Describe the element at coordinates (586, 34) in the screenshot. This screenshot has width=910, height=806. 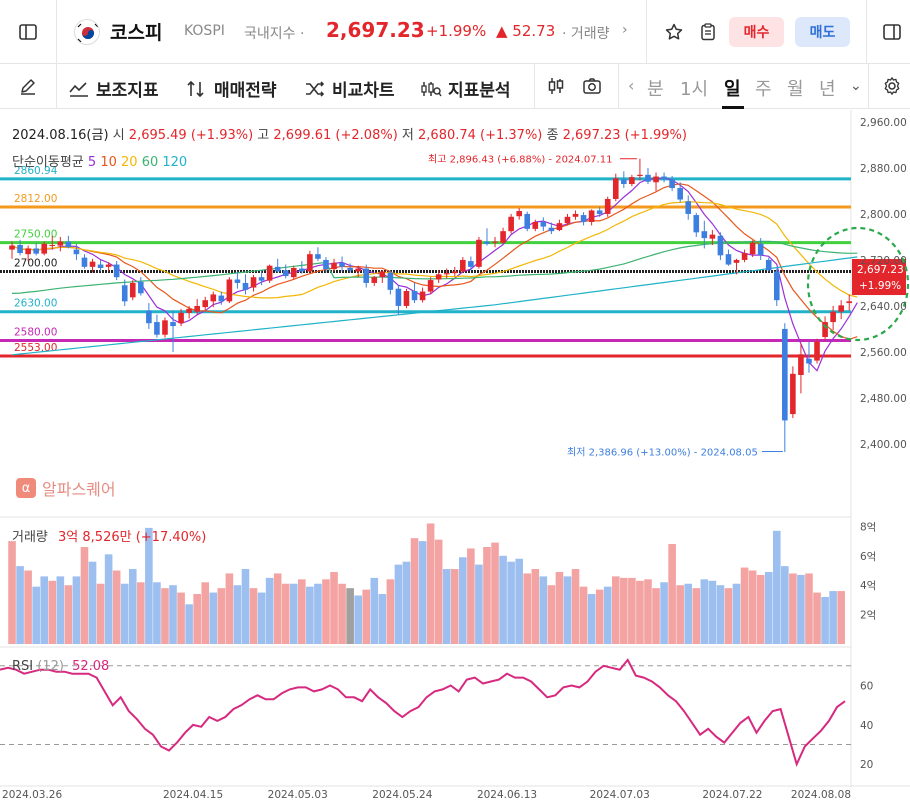
I see `volume-link: · 거래량` at that location.